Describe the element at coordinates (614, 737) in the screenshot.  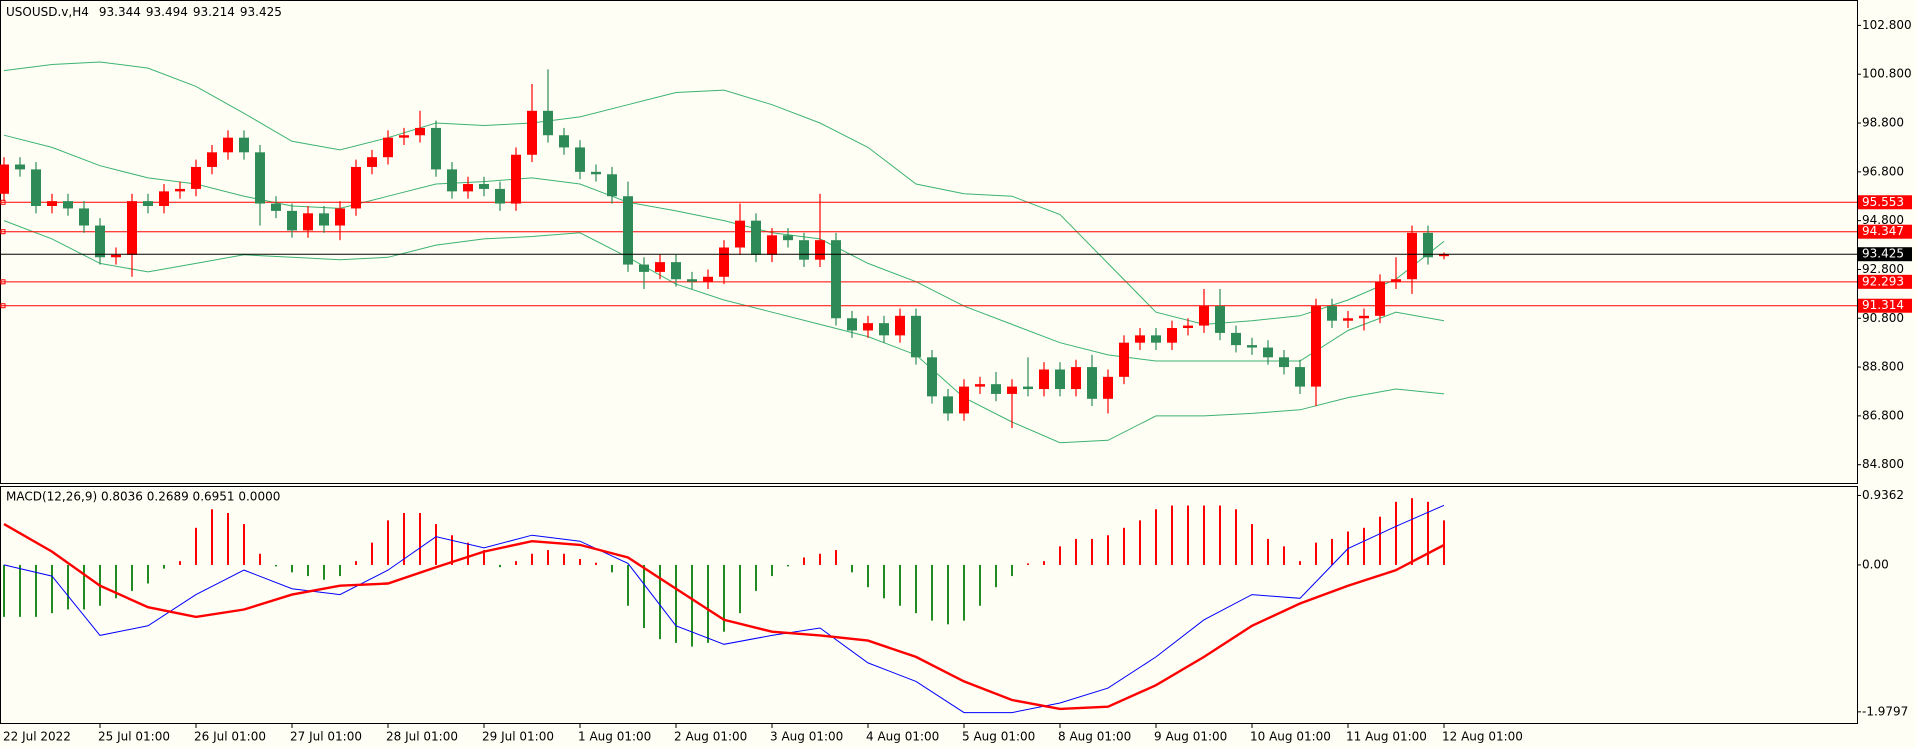
I see `x-tick-label: 1 Aug 01:00` at that location.